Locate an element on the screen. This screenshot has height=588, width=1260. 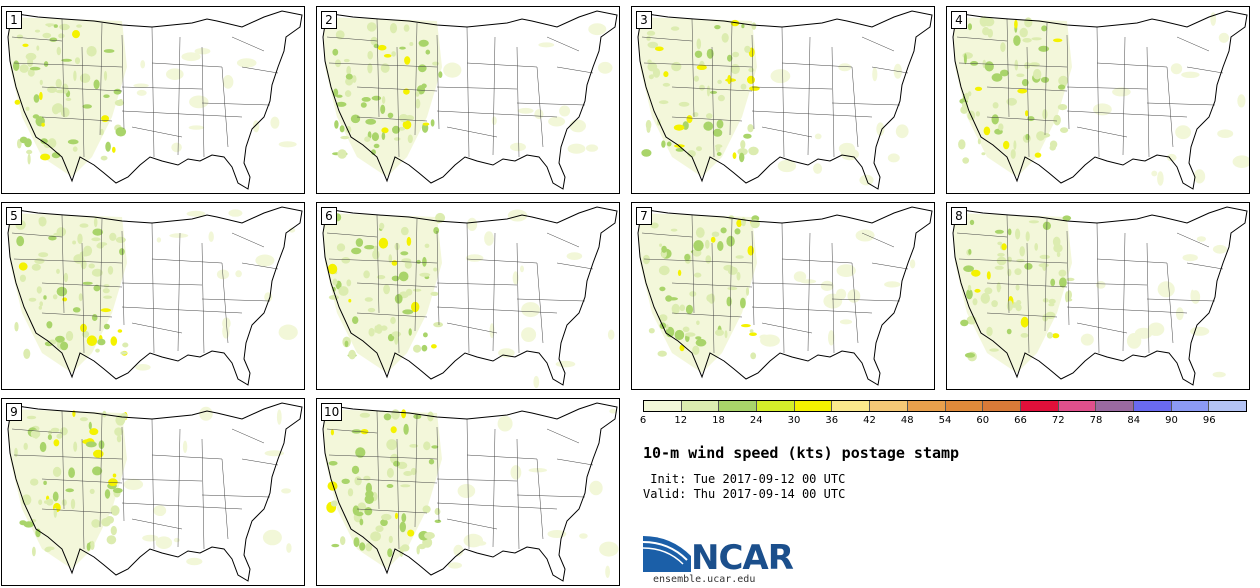
coastline is located at coordinates (1100, 296).